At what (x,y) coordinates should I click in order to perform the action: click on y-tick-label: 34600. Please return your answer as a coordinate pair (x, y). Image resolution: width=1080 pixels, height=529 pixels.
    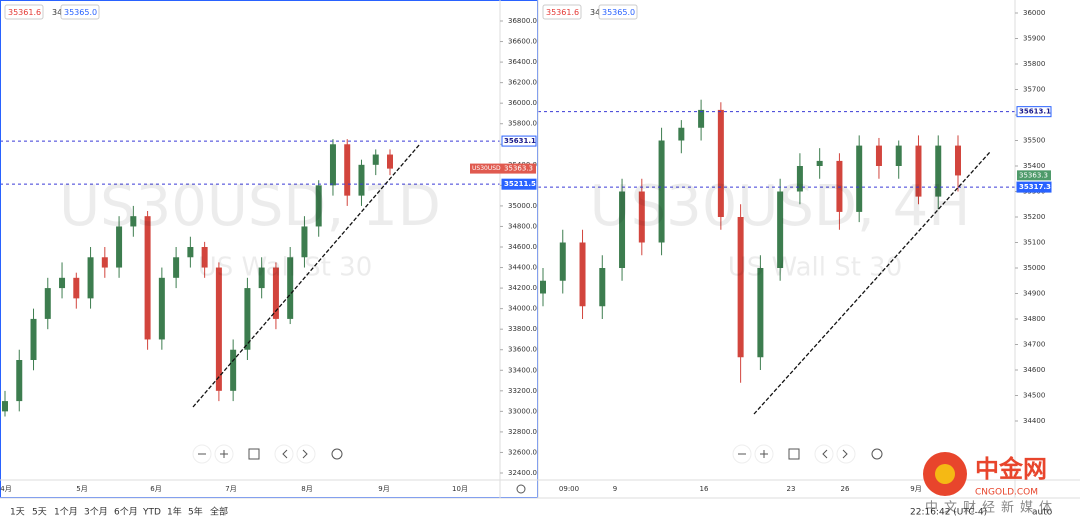
    Looking at the image, I should click on (1034, 370).